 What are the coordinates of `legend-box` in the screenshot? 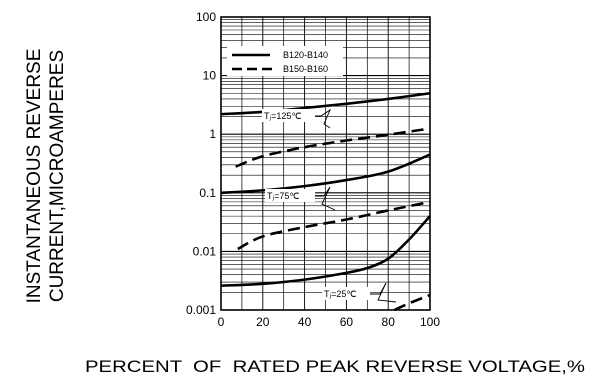 It's located at (285, 61).